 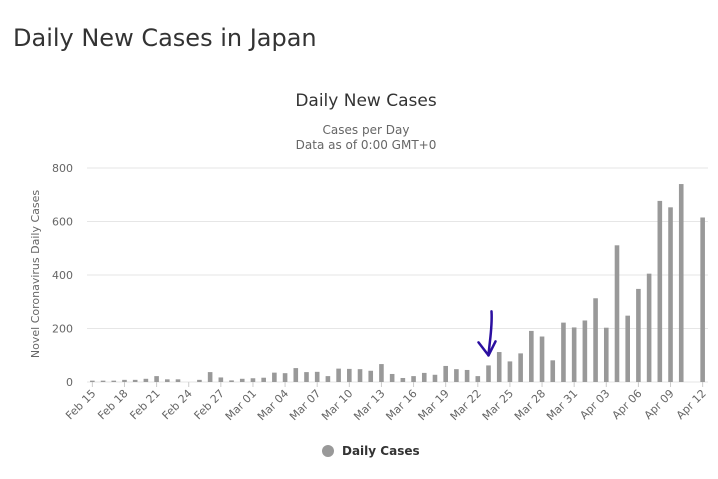 I want to click on x-tick-label: Mar 22, so click(x=466, y=405).